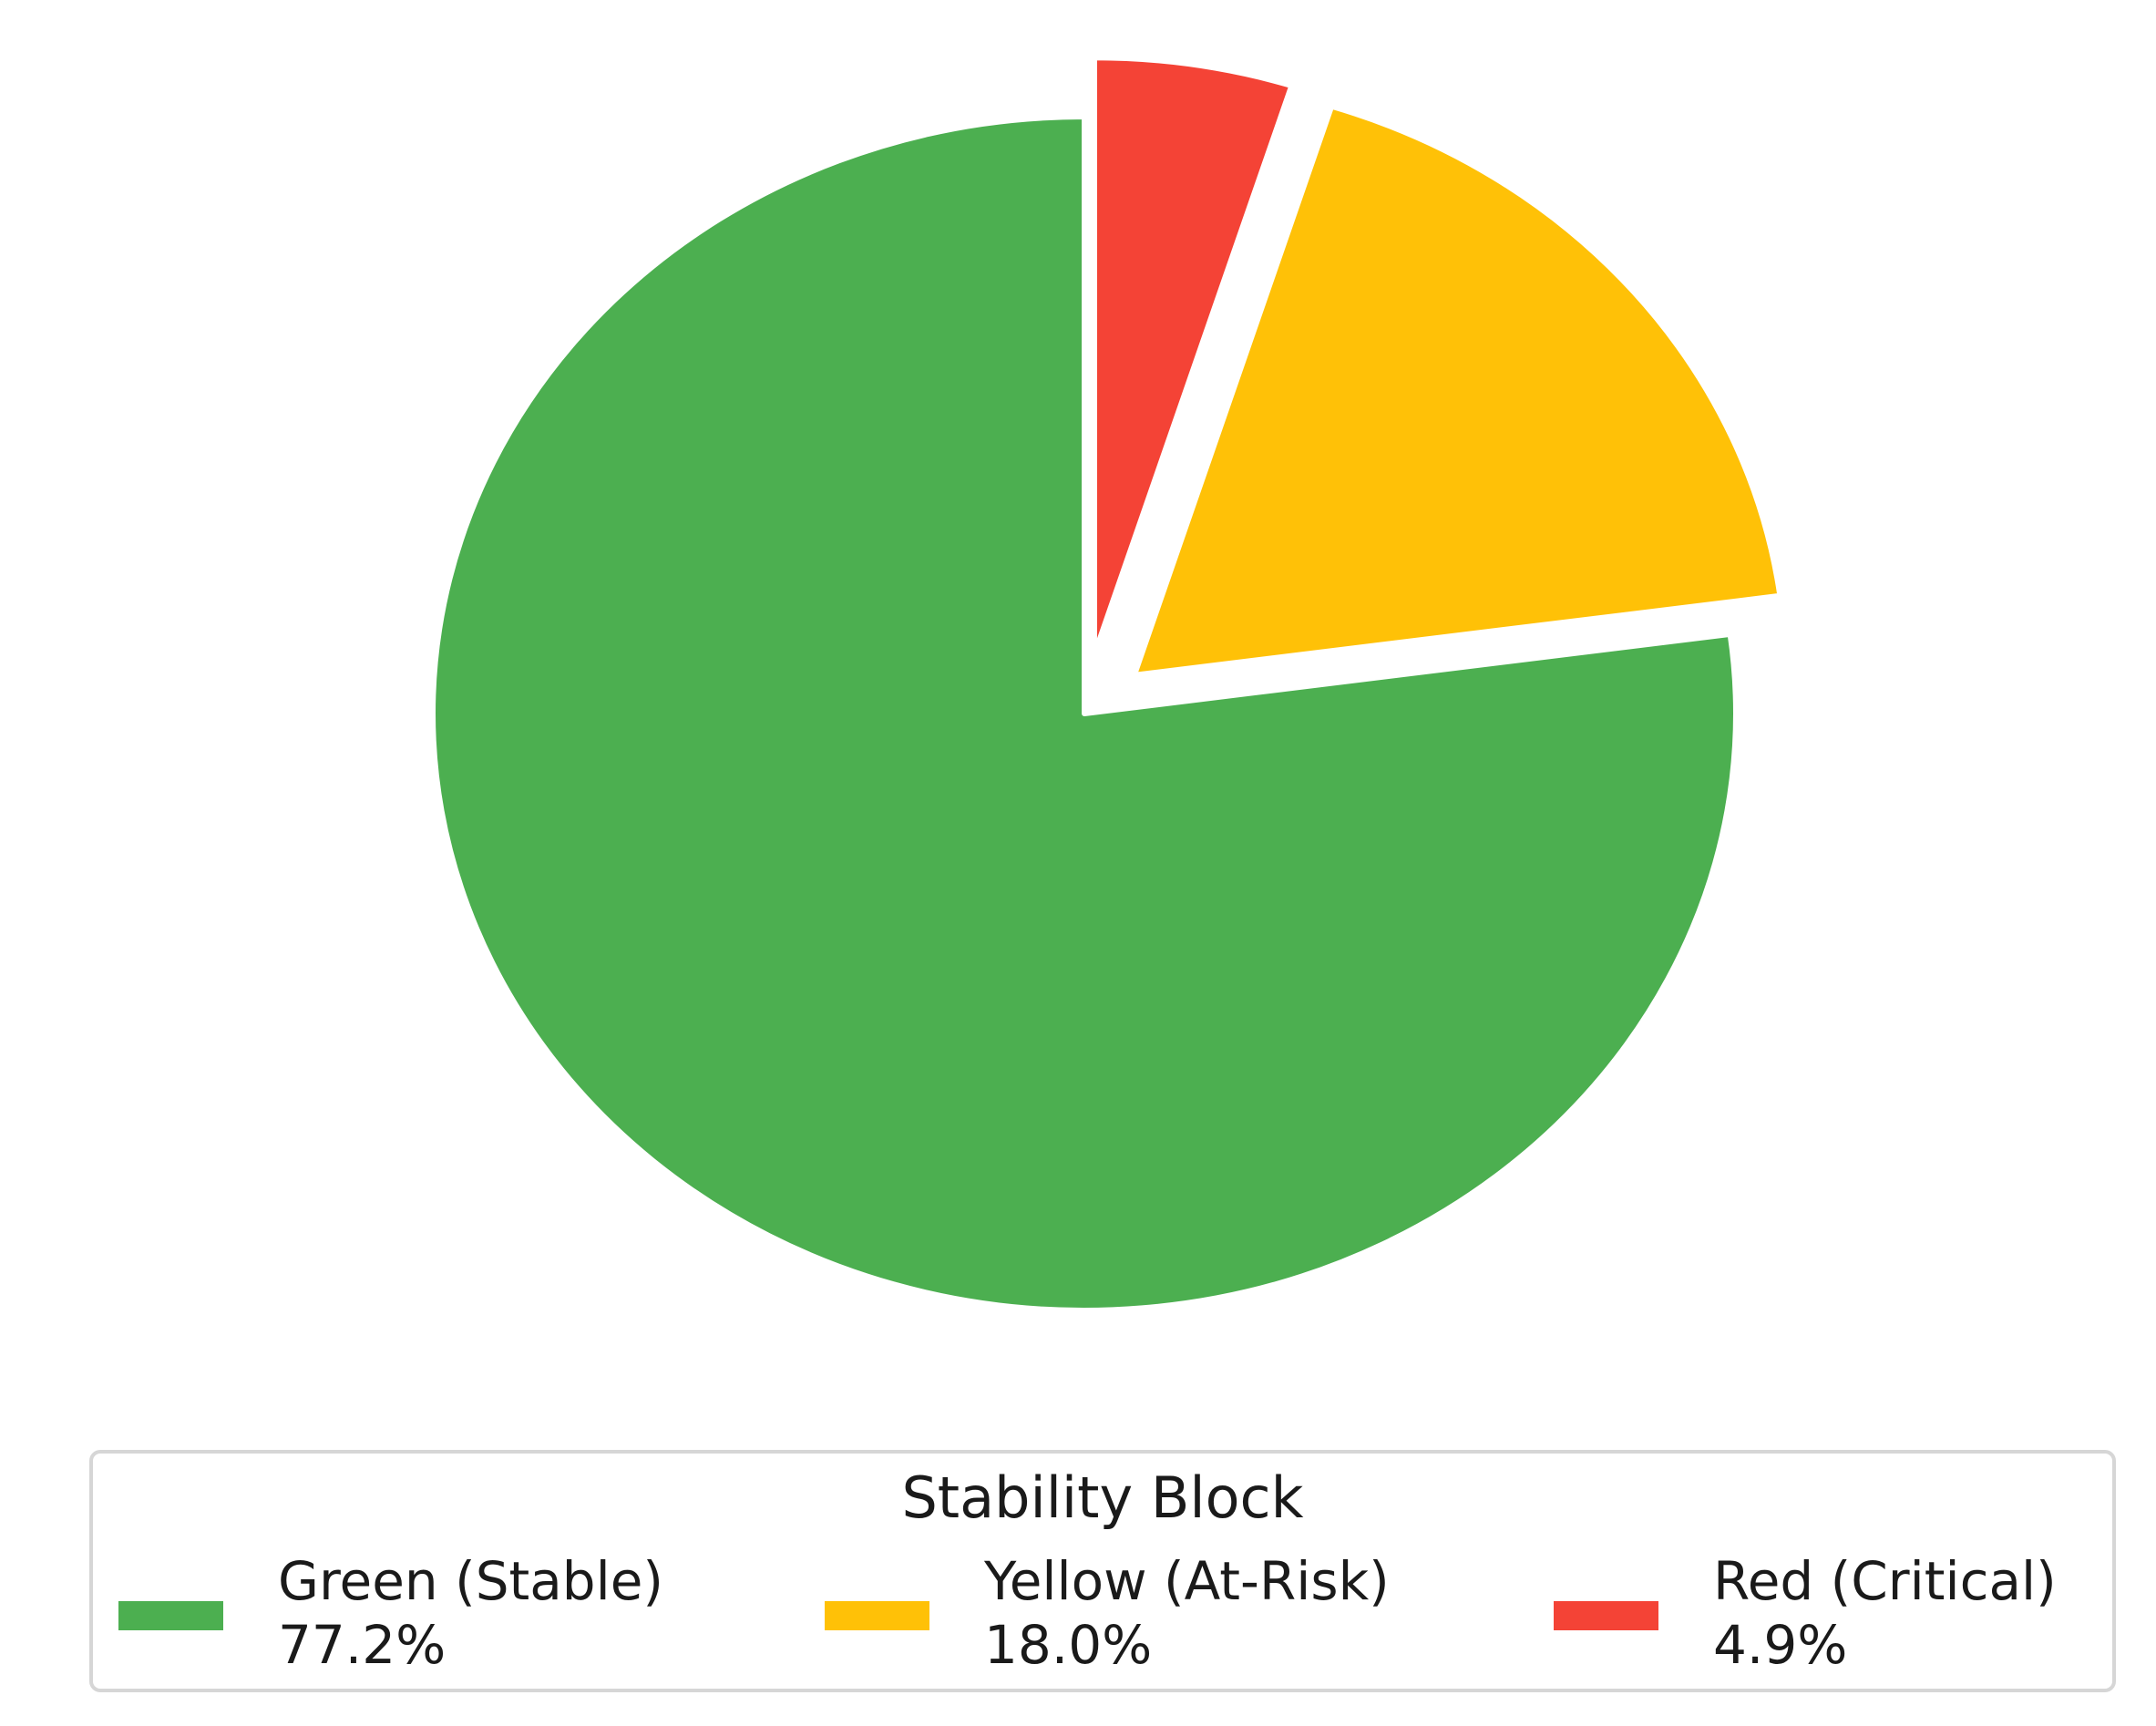 The width and height of the screenshot is (2156, 1726). Describe the element at coordinates (1068, 1645) in the screenshot. I see `legend-value-yellow: 18.0%` at that location.